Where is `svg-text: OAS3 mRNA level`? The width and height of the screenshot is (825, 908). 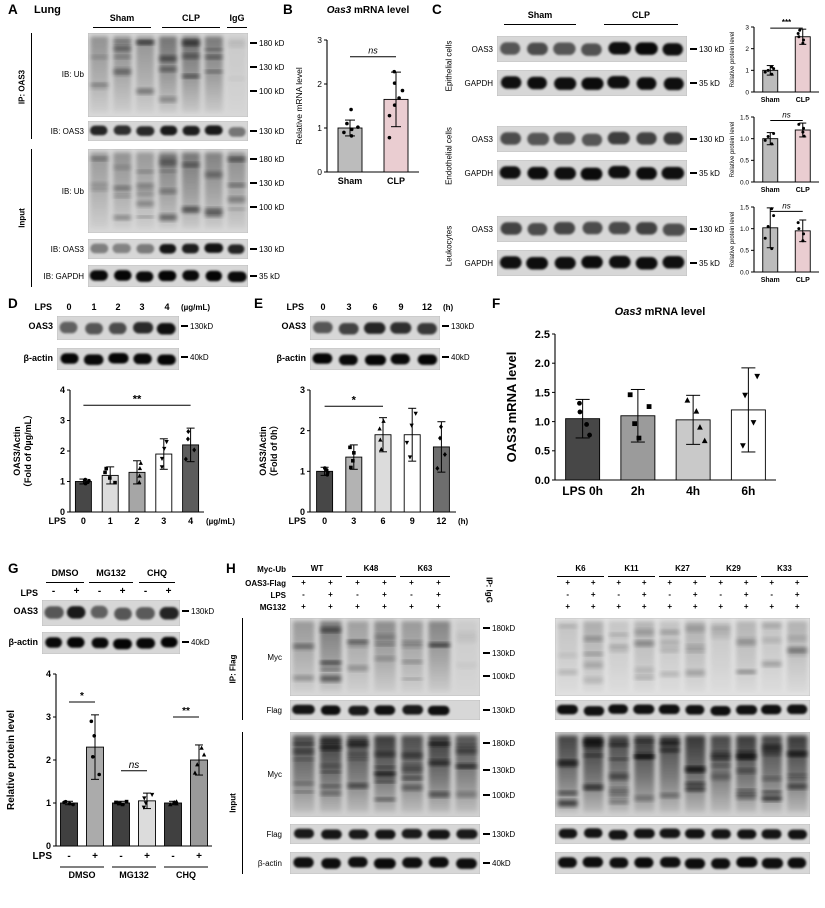 svg-text: OAS3 mRNA level is located at coordinates (511, 407).